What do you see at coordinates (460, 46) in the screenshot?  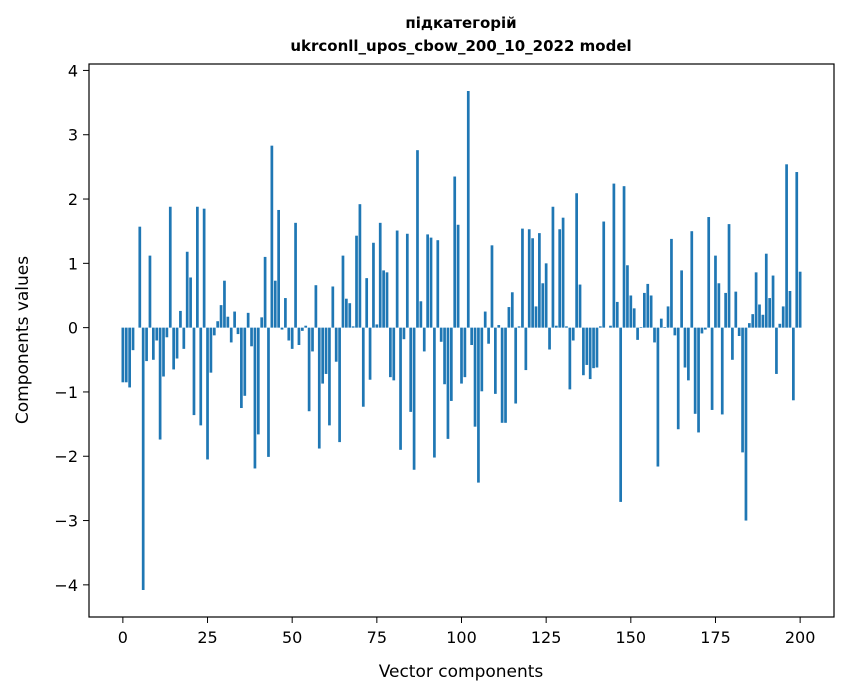 I see `chart-subtitle: ukrconll_upos_cbow_200_10_2022 model` at bounding box center [460, 46].